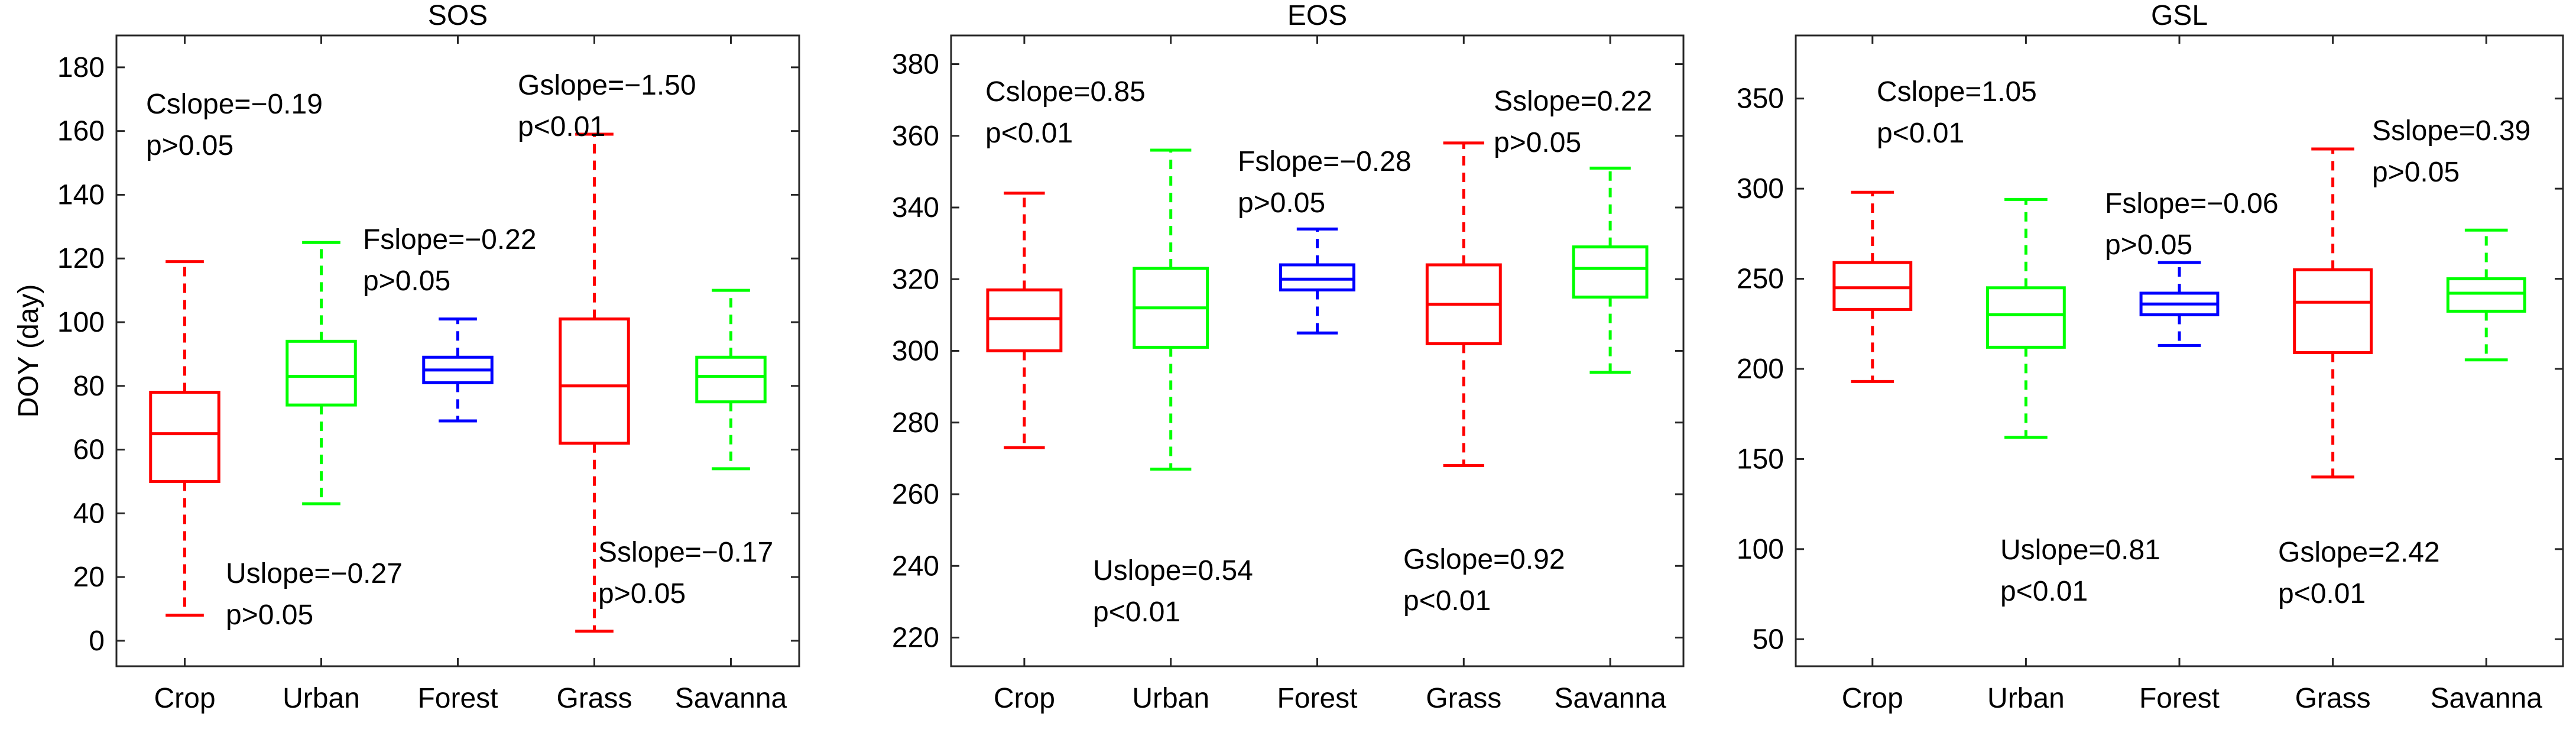 This screenshot has height=736, width=2576. What do you see at coordinates (685, 573) in the screenshot?
I see `annotation-savanna: Sslope=−0.17 p>0.05` at bounding box center [685, 573].